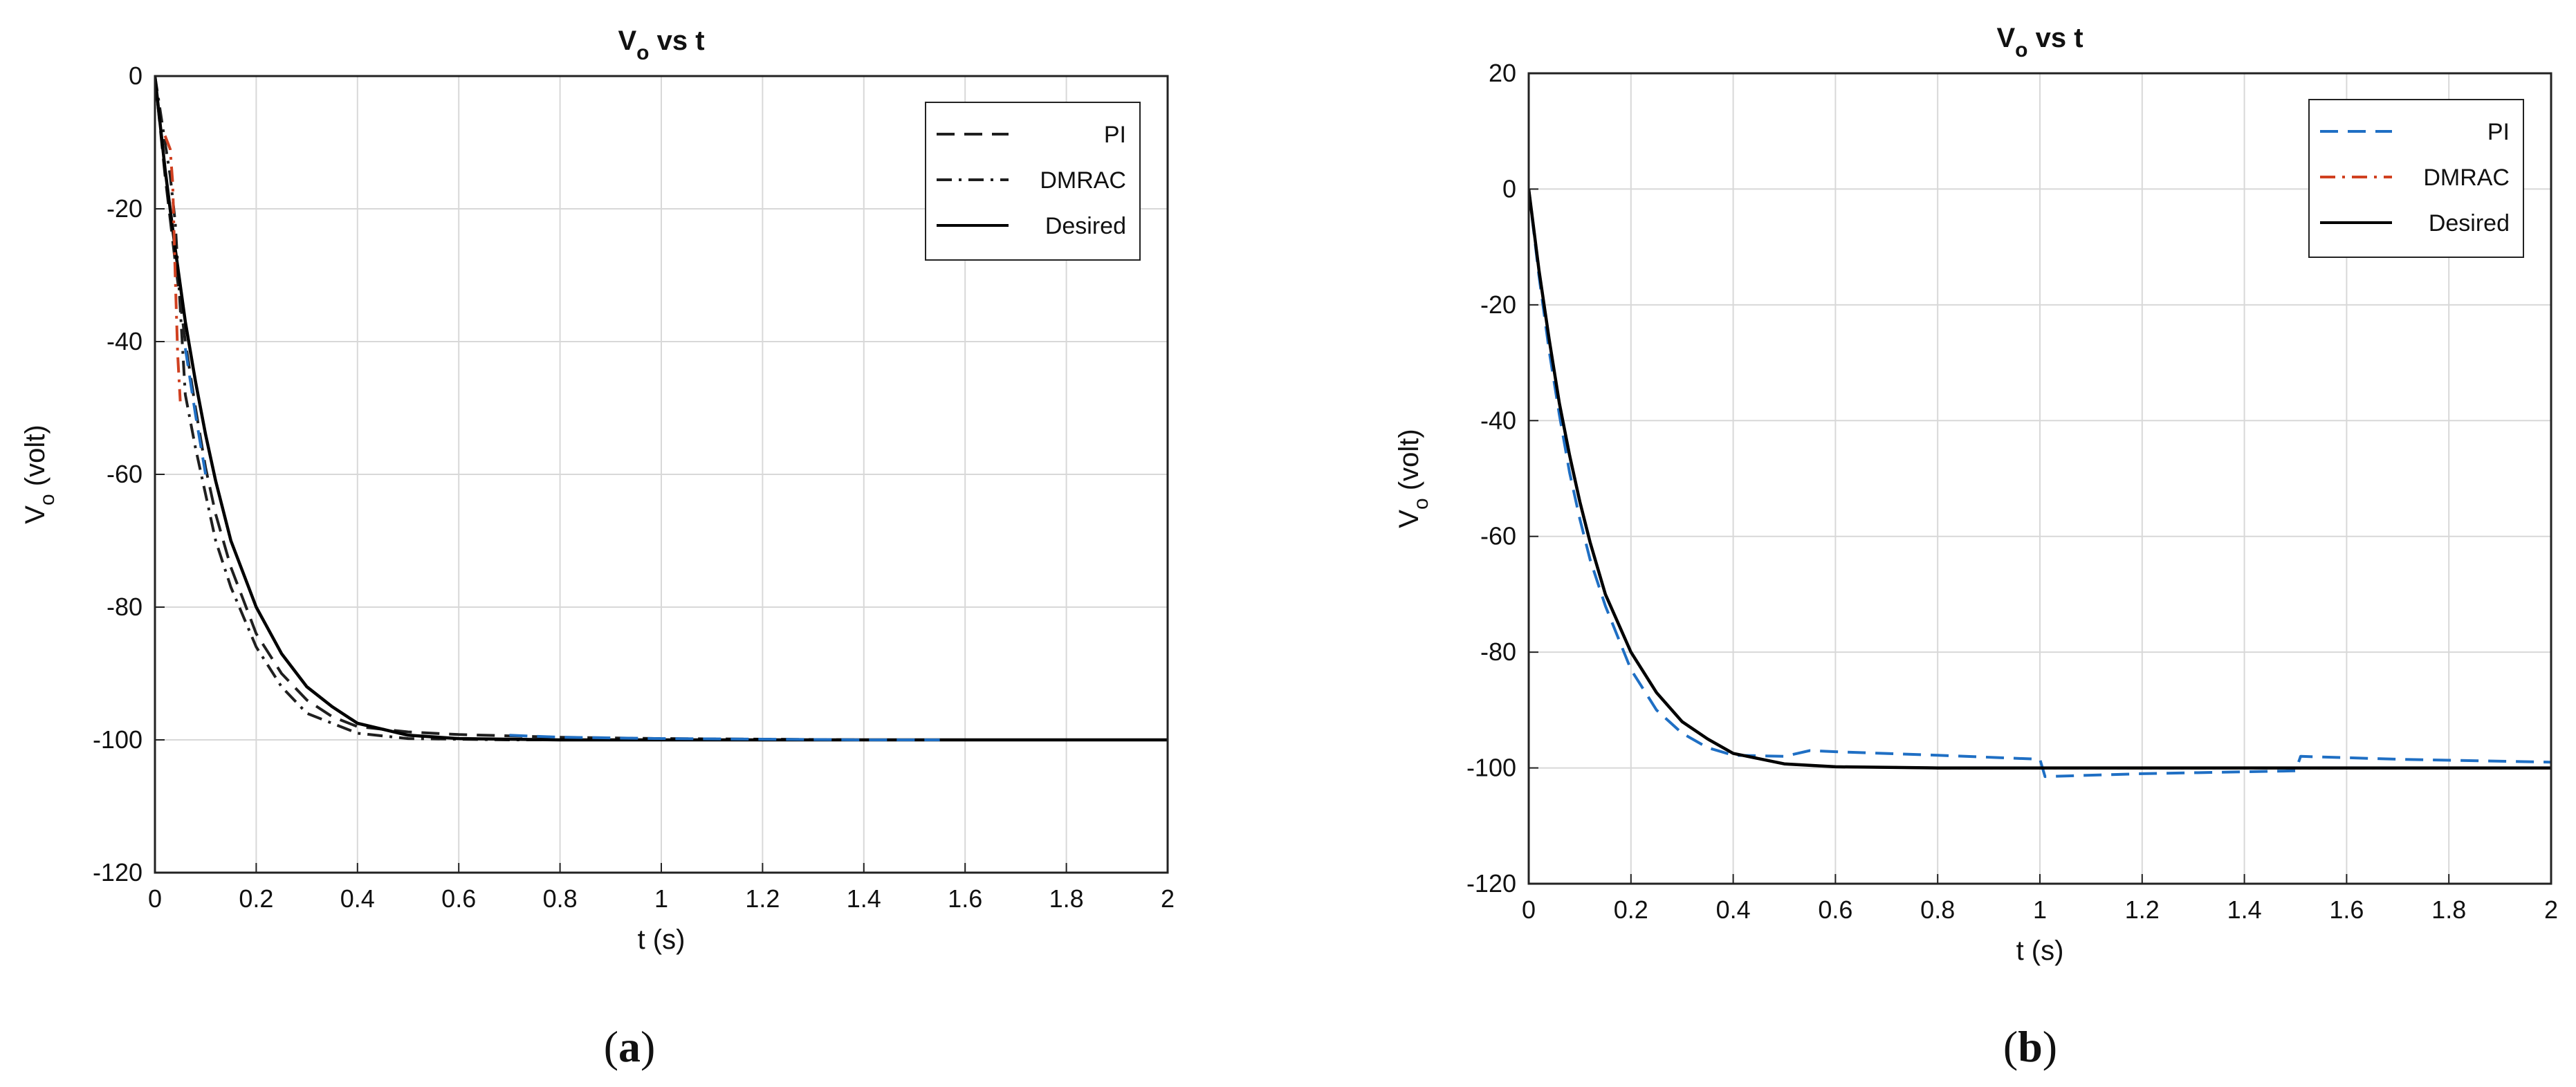 The image size is (2576, 1087). What do you see at coordinates (630, 1046) in the screenshot?
I see `panel-caption: (a)` at bounding box center [630, 1046].